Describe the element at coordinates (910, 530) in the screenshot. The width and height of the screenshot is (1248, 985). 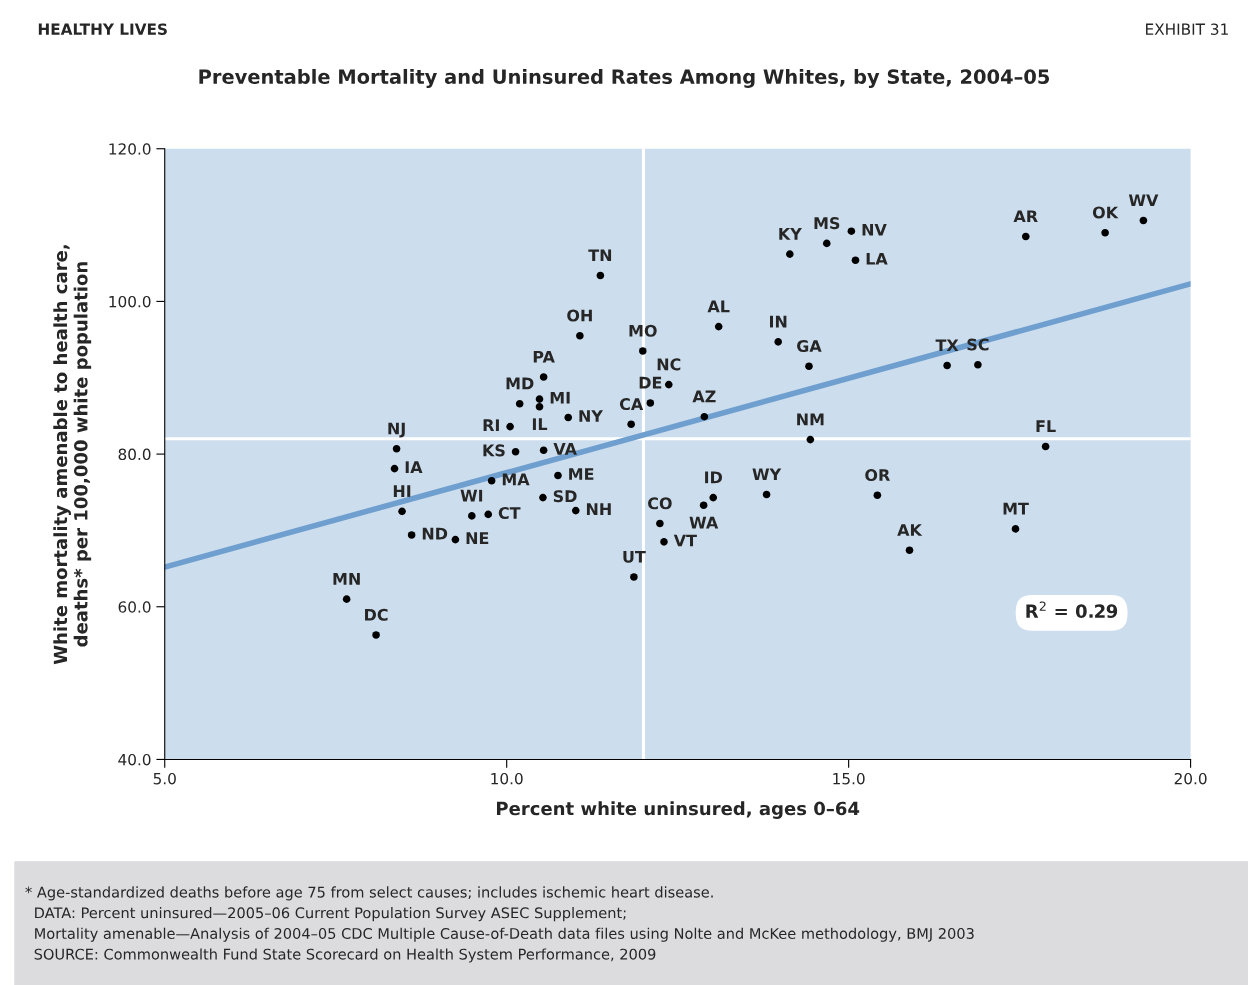
I see `annotation: AK` at that location.